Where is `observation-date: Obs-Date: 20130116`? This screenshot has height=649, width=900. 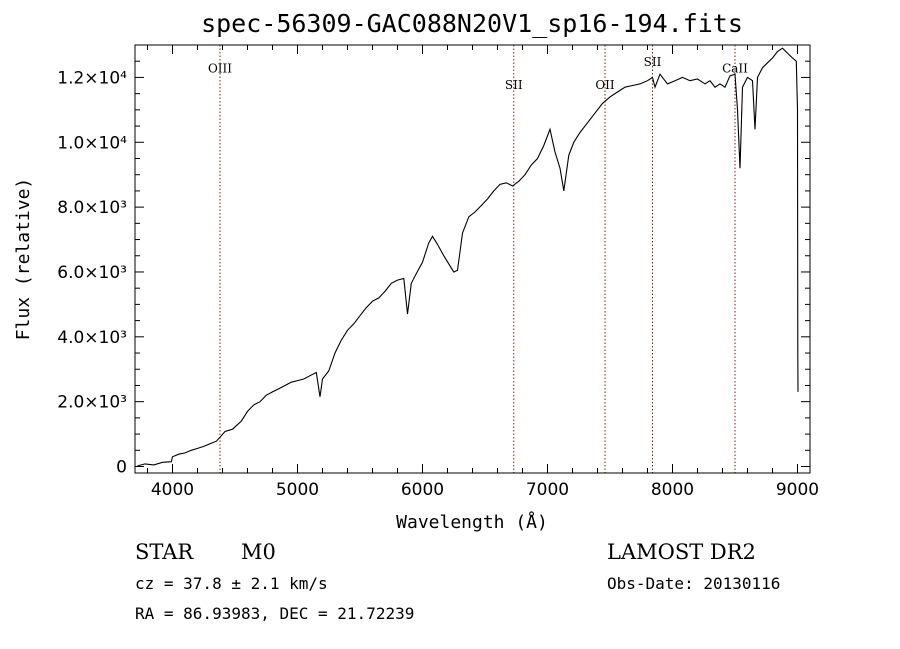 observation-date: Obs-Date: 20130116 is located at coordinates (693, 583).